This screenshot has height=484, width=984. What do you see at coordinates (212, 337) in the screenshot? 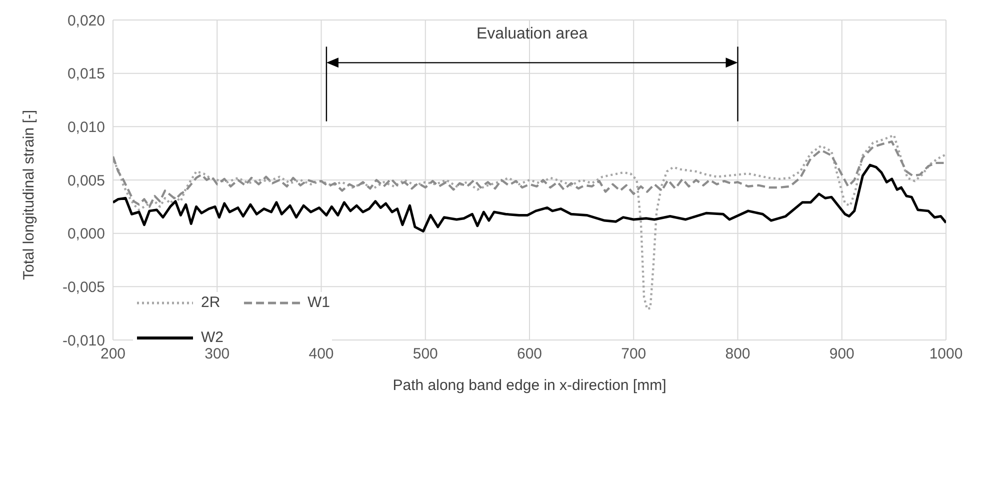
I see `legend-label: W2` at bounding box center [212, 337].